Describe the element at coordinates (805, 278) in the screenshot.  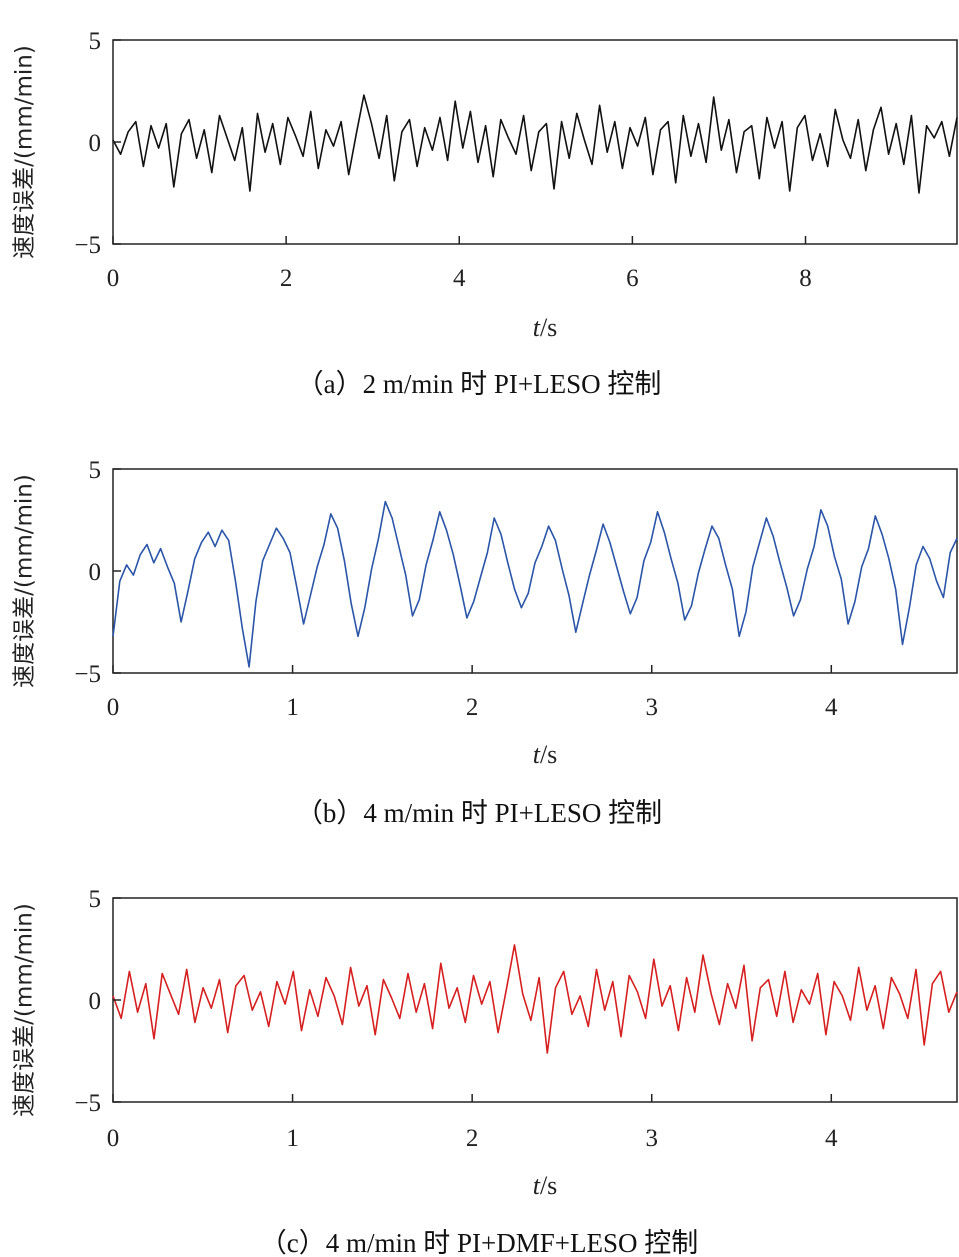
I see `x-tick-label: 8` at that location.